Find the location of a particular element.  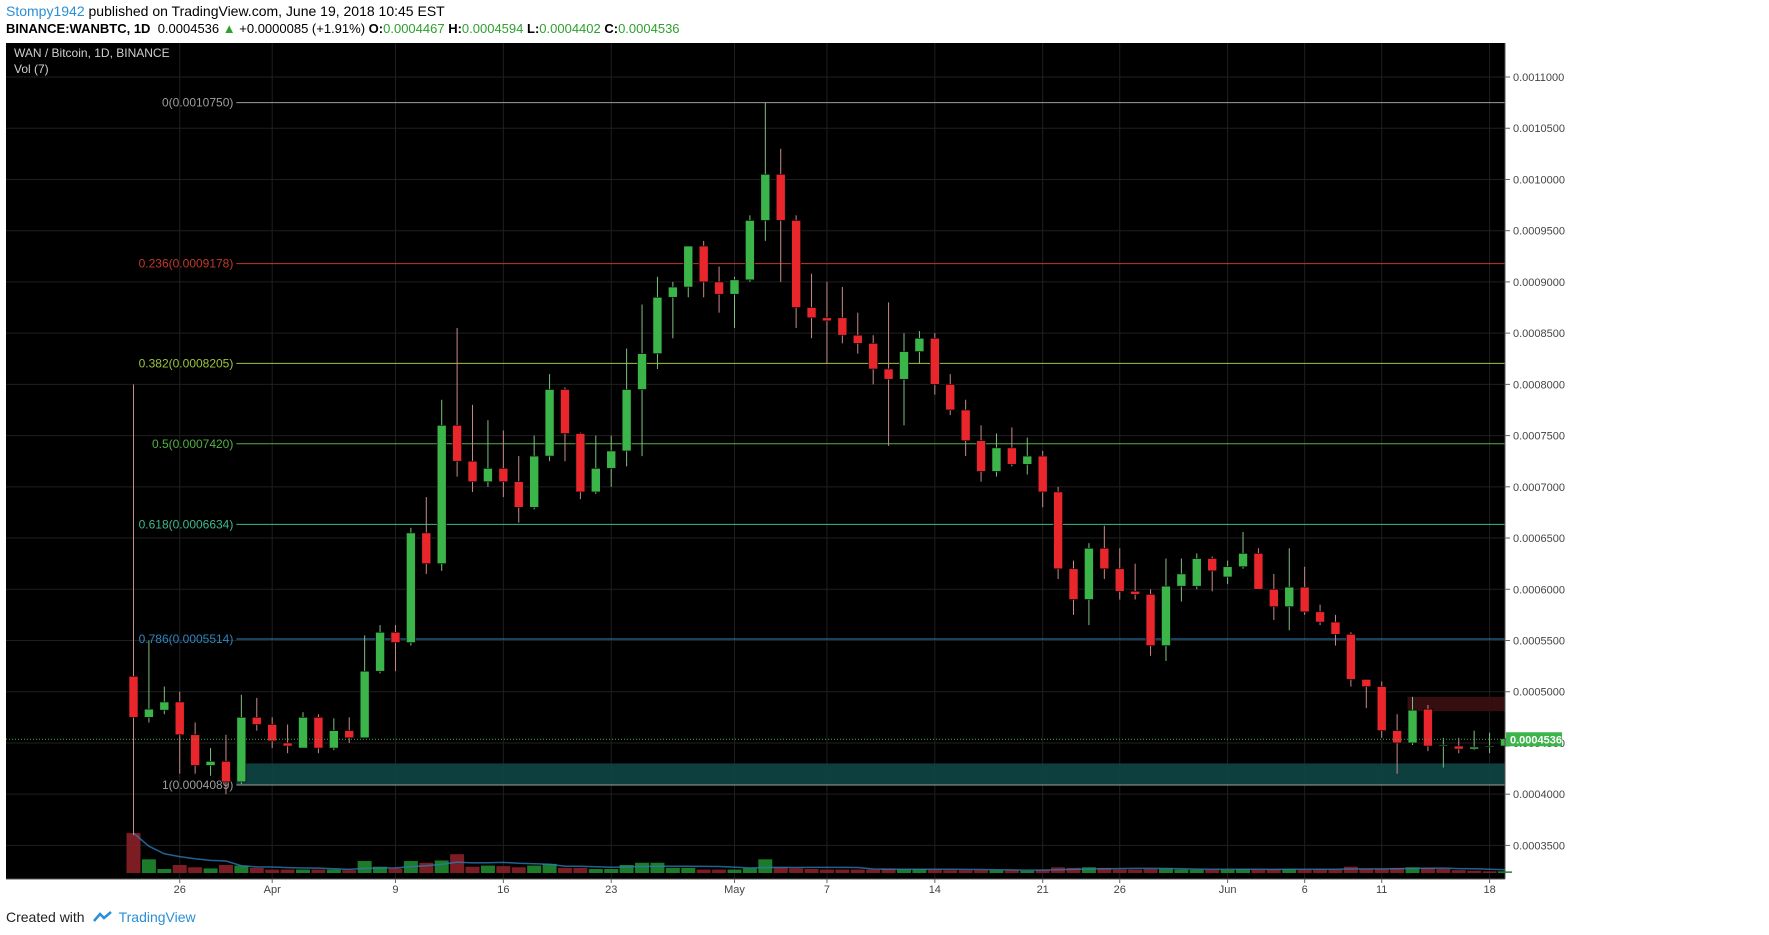

y-tick-label: 0.0007000 is located at coordinates (1539, 488).